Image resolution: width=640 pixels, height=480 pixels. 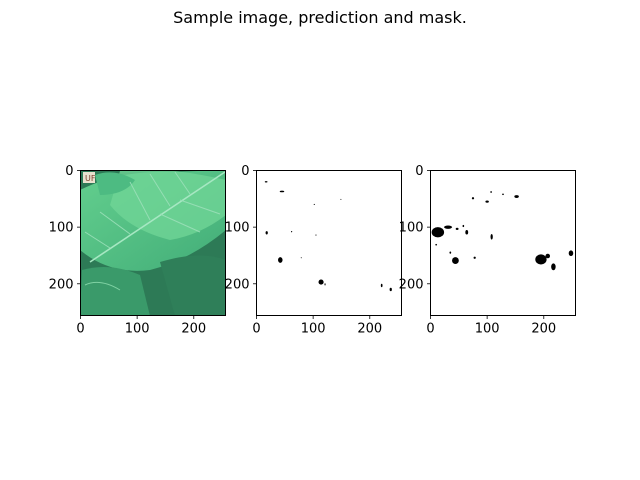 What do you see at coordinates (90, 178) in the screenshot?
I see `watermark-logo: UF` at bounding box center [90, 178].